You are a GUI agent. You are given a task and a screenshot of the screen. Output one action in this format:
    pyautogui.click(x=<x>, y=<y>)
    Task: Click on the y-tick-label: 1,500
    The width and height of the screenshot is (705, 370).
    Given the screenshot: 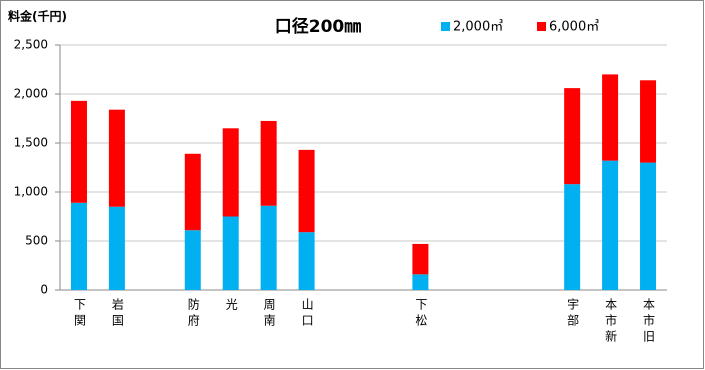 What is the action you would take?
    pyautogui.click(x=31, y=143)
    